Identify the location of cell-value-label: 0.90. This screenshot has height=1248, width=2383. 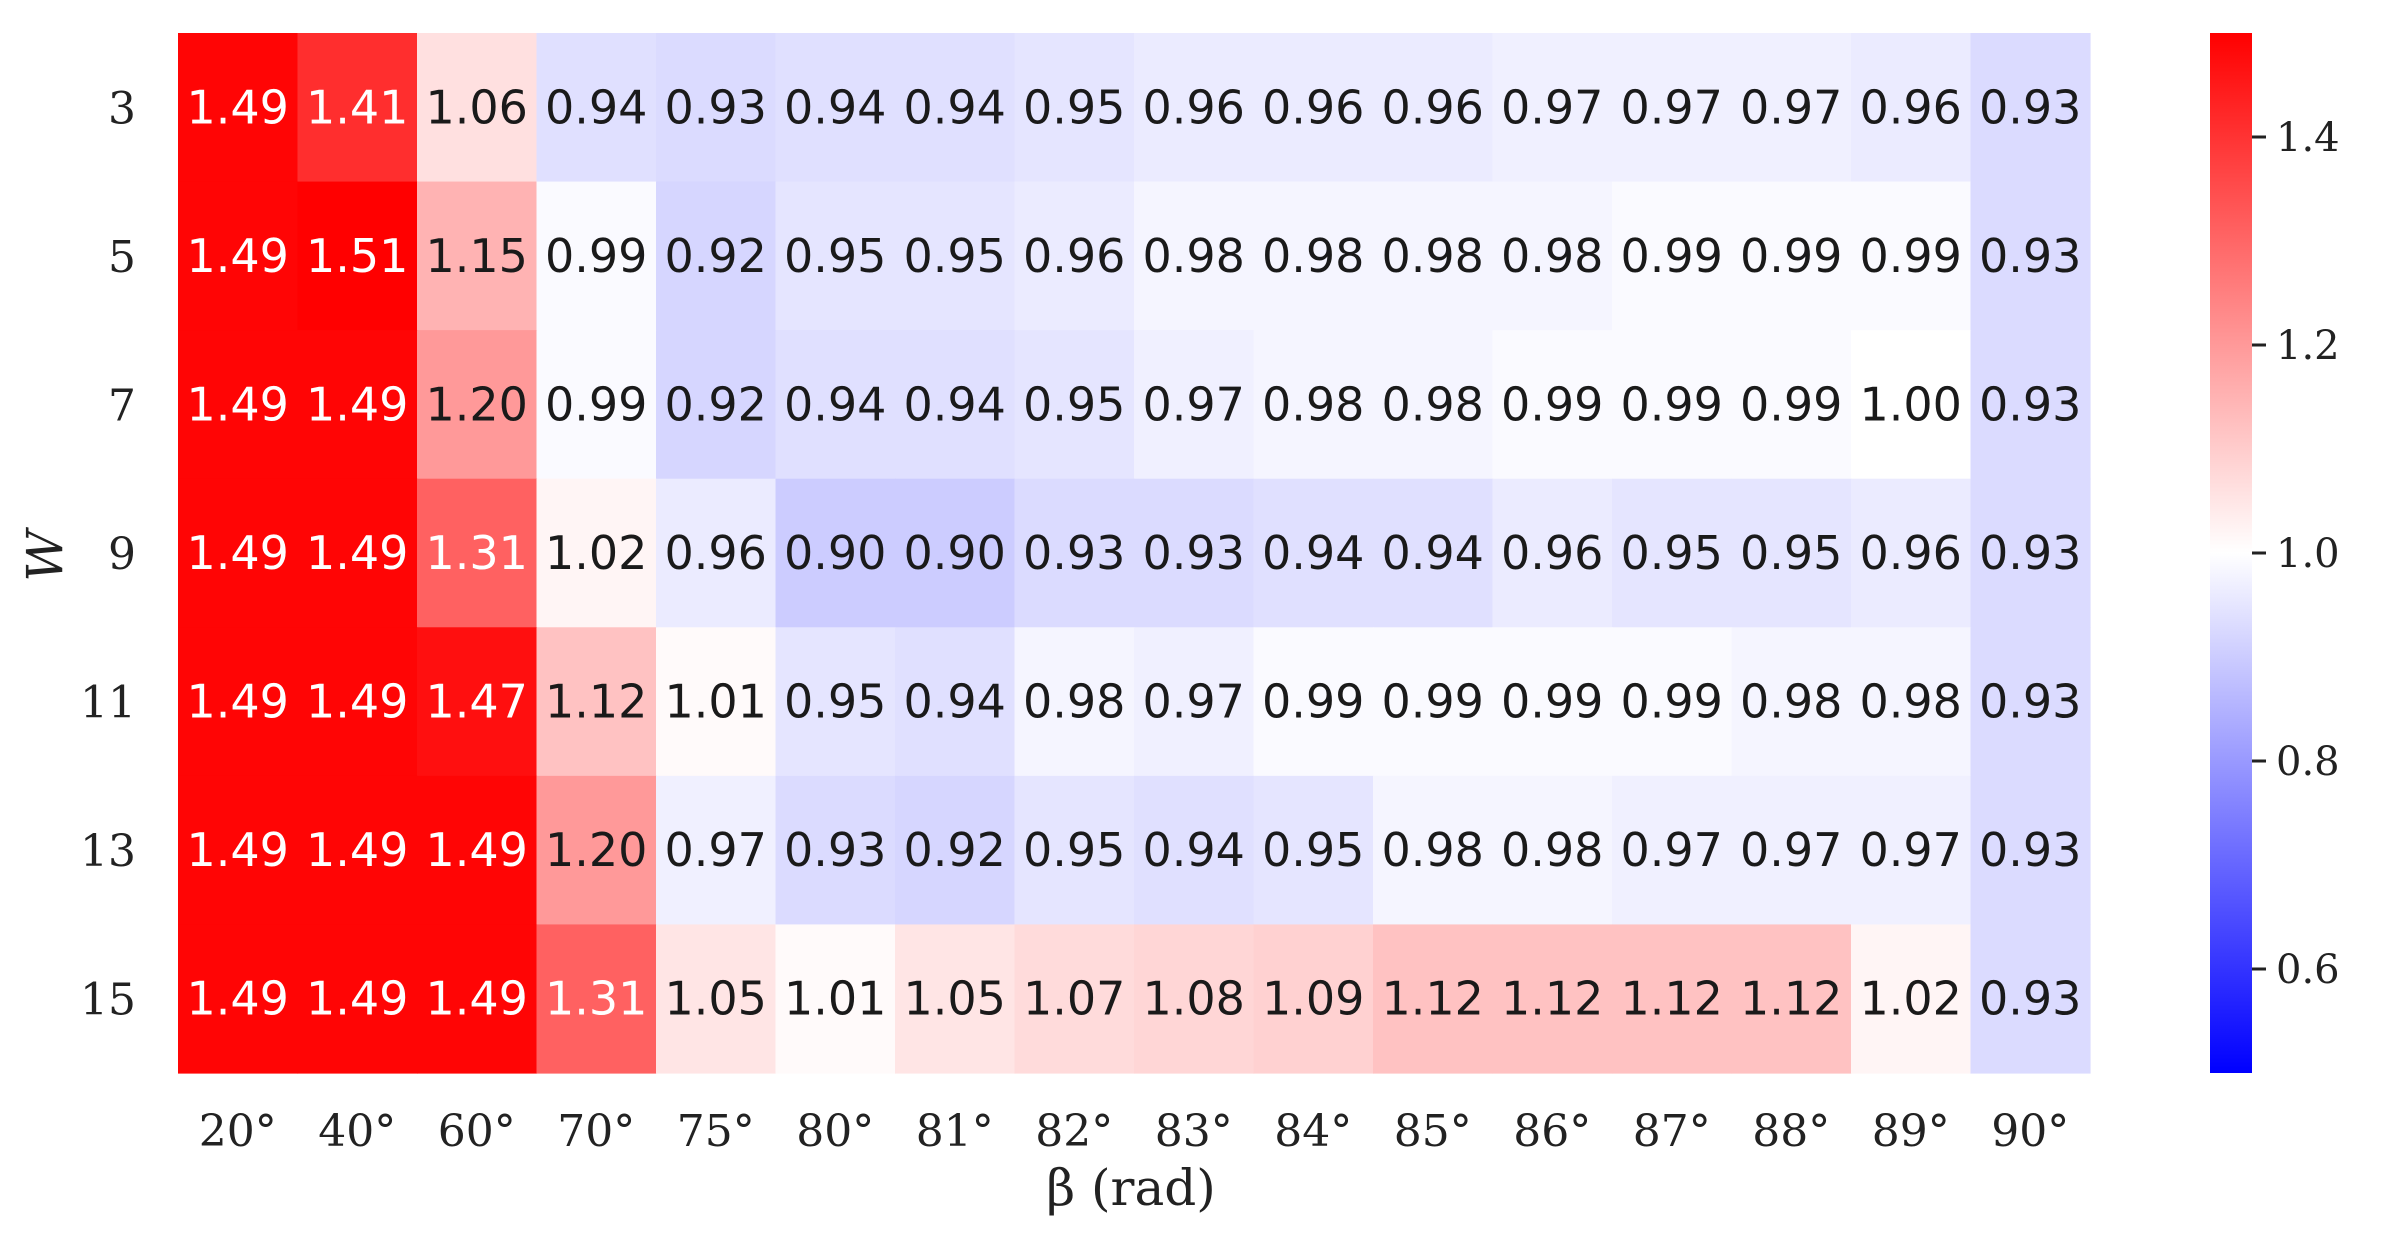
(955, 553).